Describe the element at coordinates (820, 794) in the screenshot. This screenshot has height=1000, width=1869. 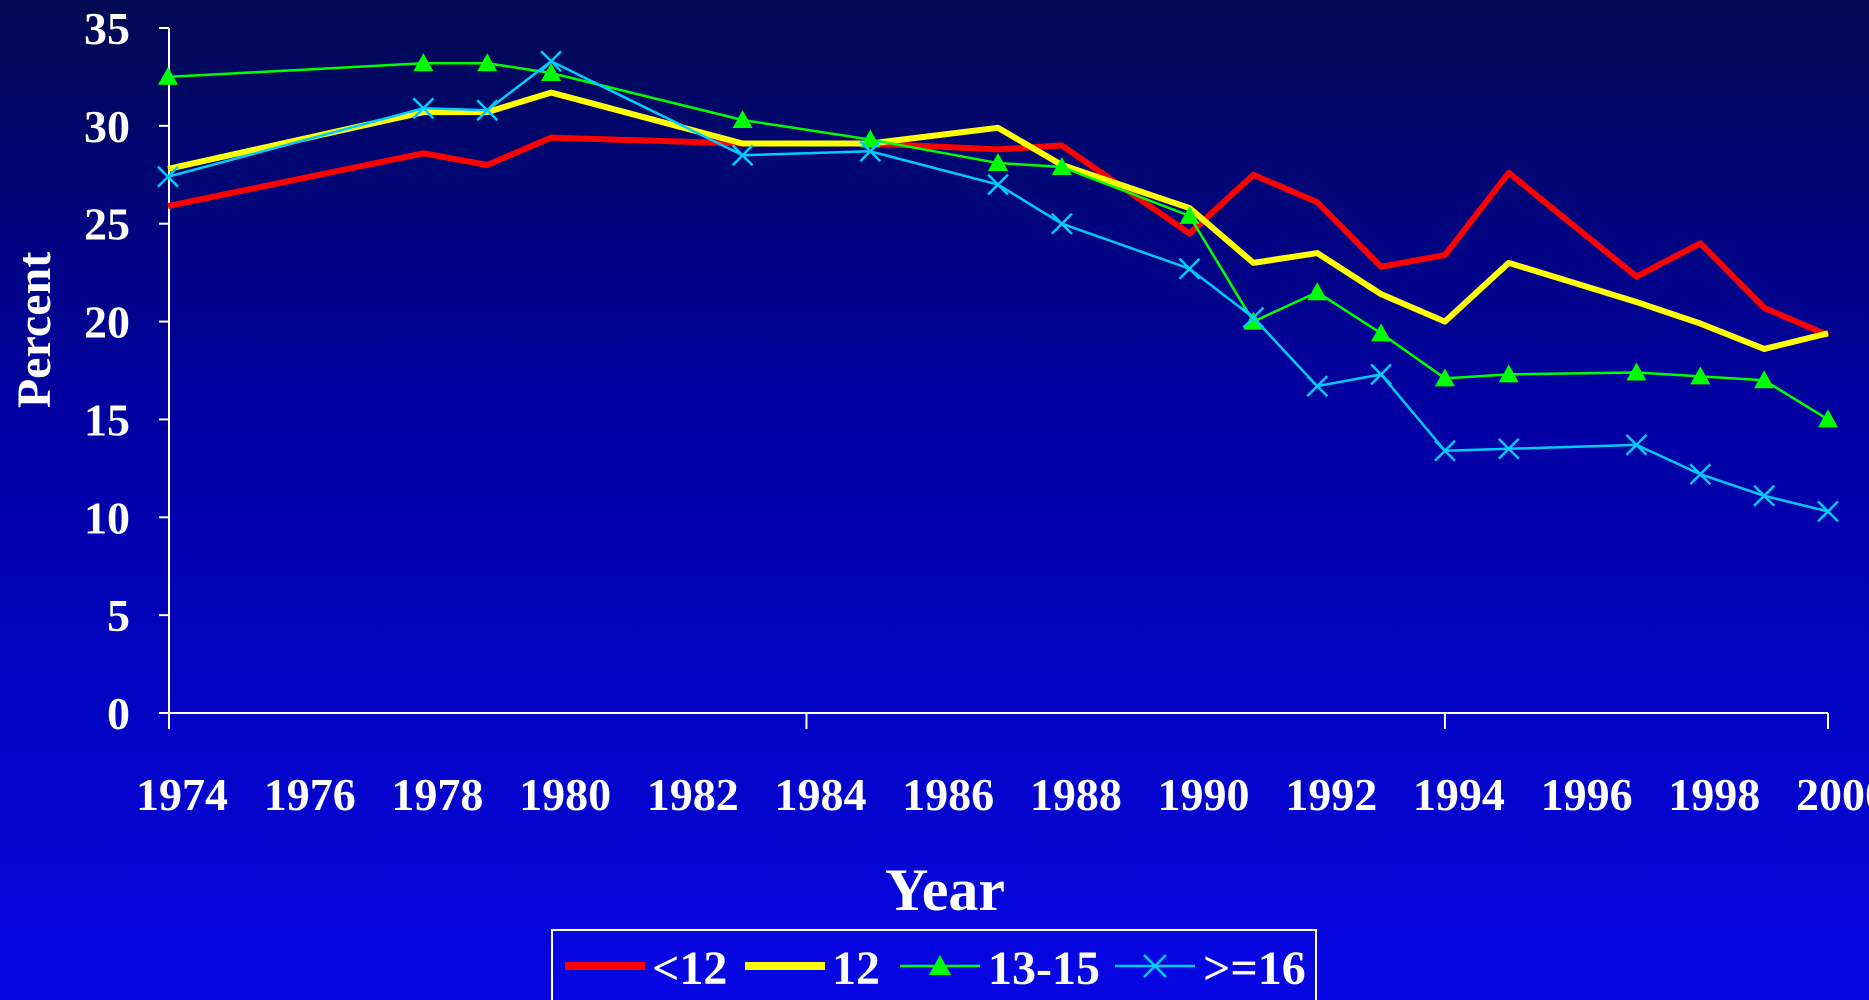
I see `x-tick-label: 1984` at that location.